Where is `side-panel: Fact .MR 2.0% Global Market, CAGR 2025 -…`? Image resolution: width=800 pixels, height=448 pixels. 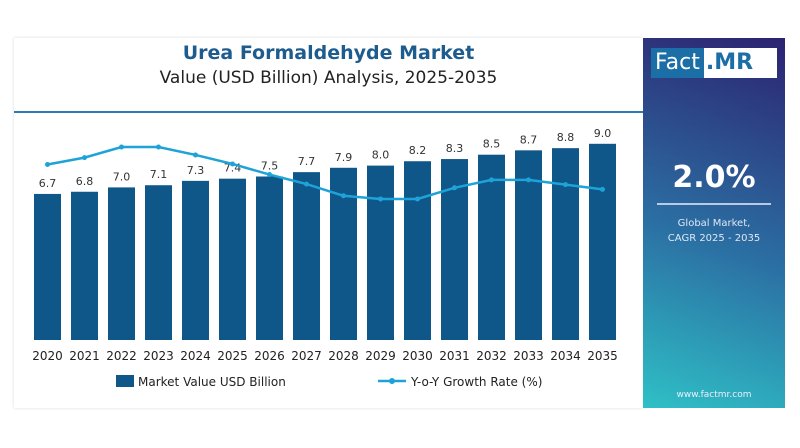
side-panel: Fact .MR 2.0% Global Market, CAGR 2025 -… is located at coordinates (714, 223).